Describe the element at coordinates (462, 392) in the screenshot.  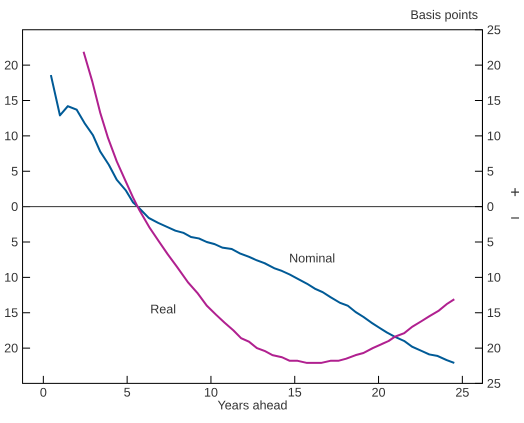
I see `x-tick-label: 25` at that location.